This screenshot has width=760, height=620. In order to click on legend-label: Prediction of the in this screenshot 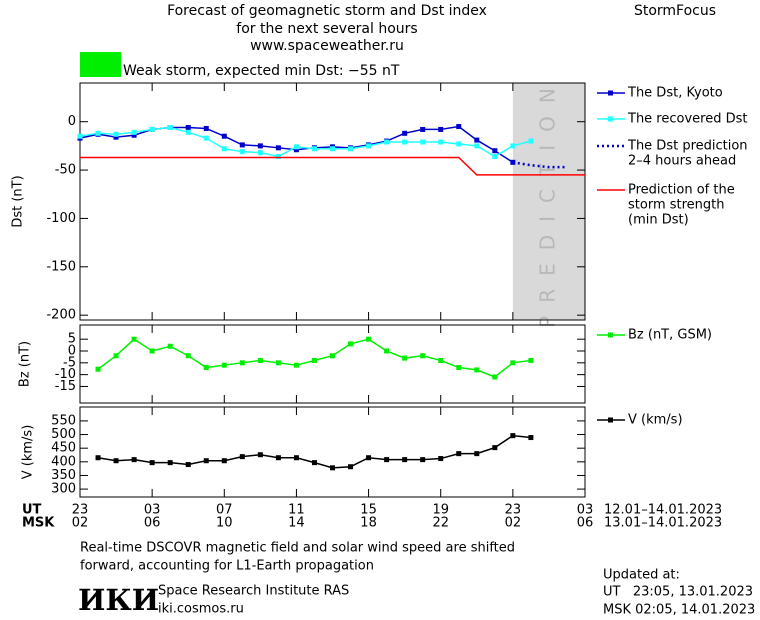, I will do `click(681, 190)`.